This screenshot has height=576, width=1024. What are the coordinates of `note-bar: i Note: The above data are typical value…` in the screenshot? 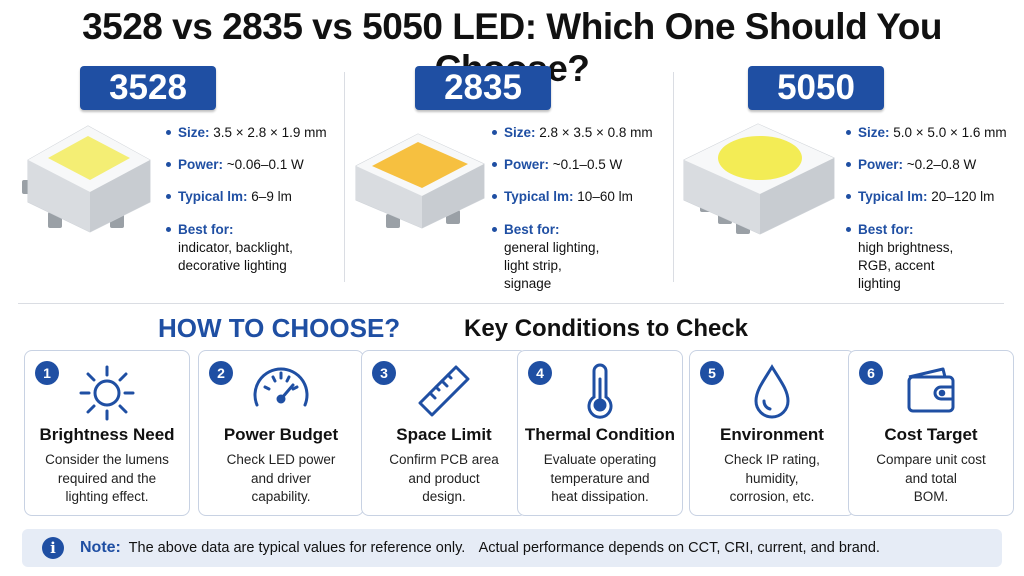 It's located at (512, 548).